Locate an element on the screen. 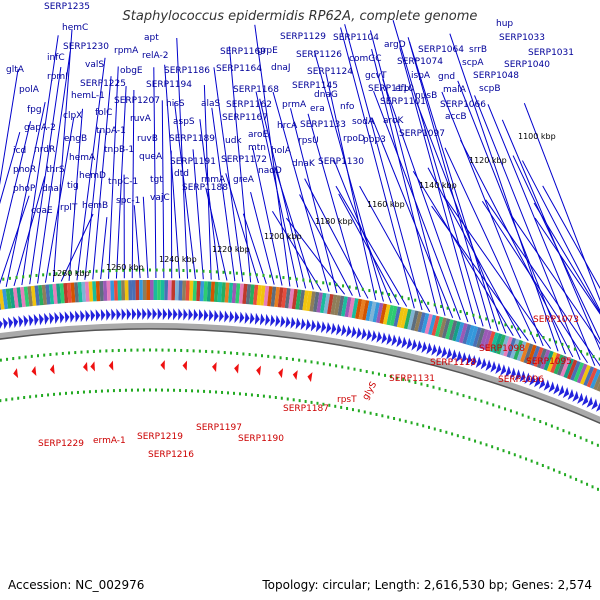  reverse-gene-arrow is located at coordinates (214, 367).